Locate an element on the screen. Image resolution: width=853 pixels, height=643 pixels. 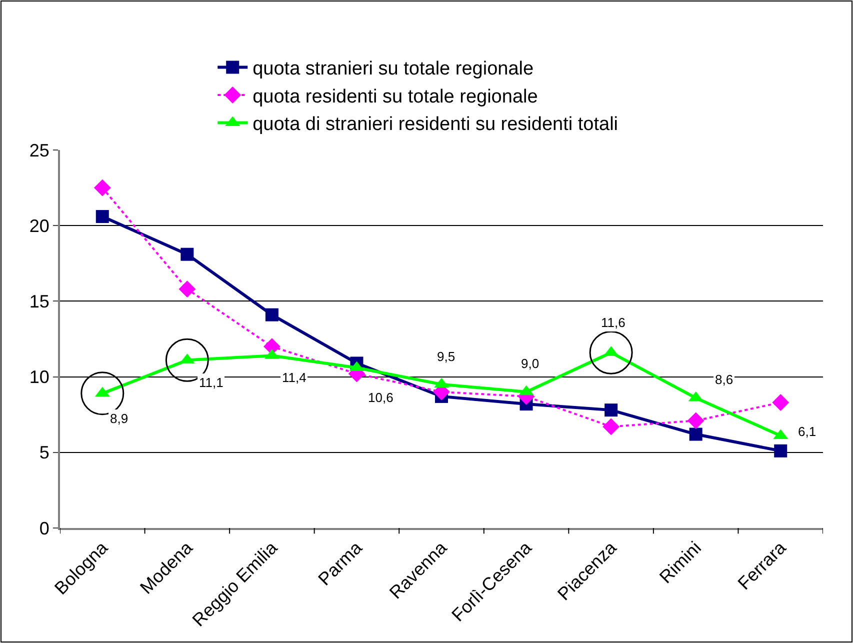
legend-label: quota stranieri su totale regionale is located at coordinates (393, 69).